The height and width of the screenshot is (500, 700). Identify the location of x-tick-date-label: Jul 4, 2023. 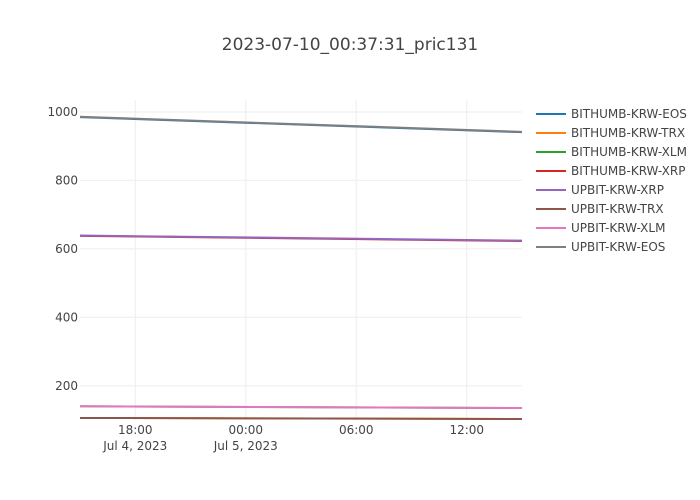
(134, 446).